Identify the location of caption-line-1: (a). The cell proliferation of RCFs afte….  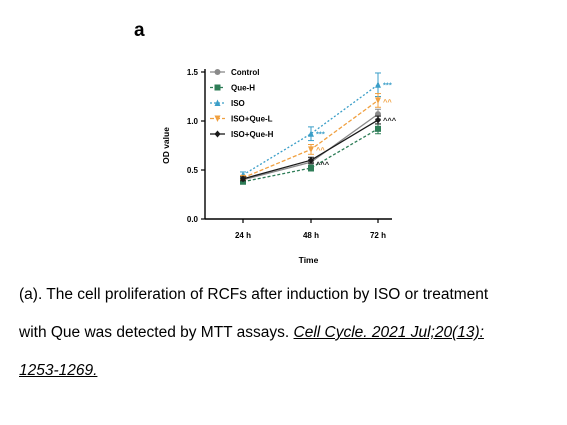
(254, 294).